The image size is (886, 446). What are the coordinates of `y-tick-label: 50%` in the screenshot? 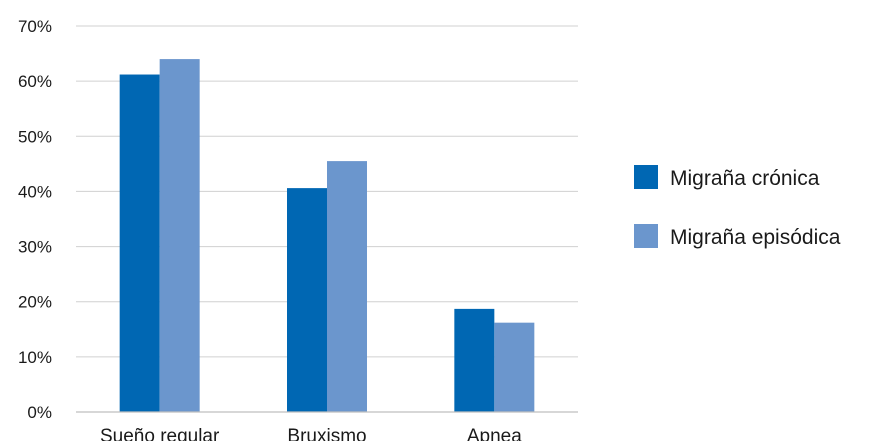 It's located at (35, 136).